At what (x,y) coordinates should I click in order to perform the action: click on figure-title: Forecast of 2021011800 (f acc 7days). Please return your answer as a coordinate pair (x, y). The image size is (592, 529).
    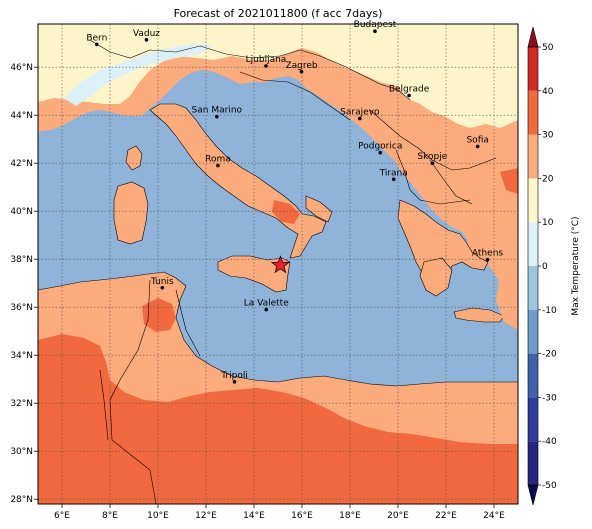
    Looking at the image, I should click on (278, 13).